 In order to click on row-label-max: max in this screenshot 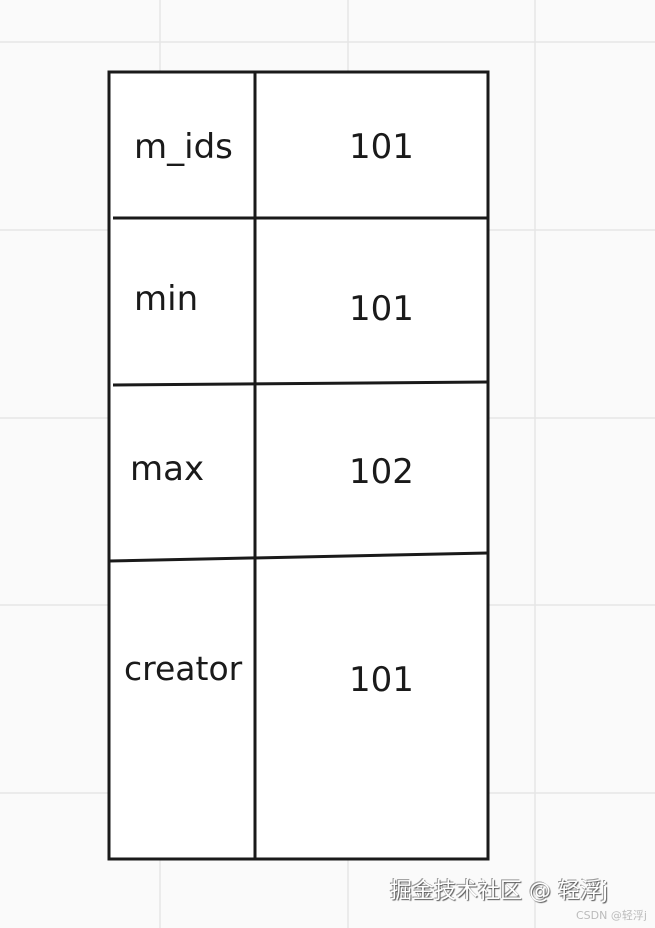, I will do `click(167, 469)`.